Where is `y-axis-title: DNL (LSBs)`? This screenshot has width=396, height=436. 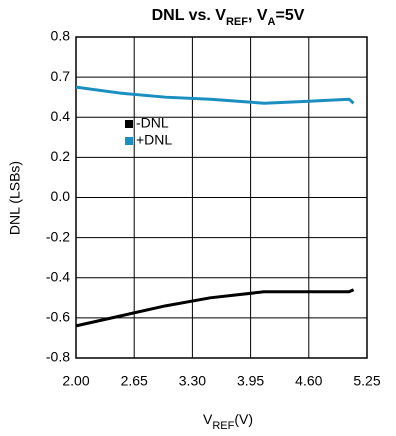
y-axis-title: DNL (LSBs) is located at coordinates (15, 198).